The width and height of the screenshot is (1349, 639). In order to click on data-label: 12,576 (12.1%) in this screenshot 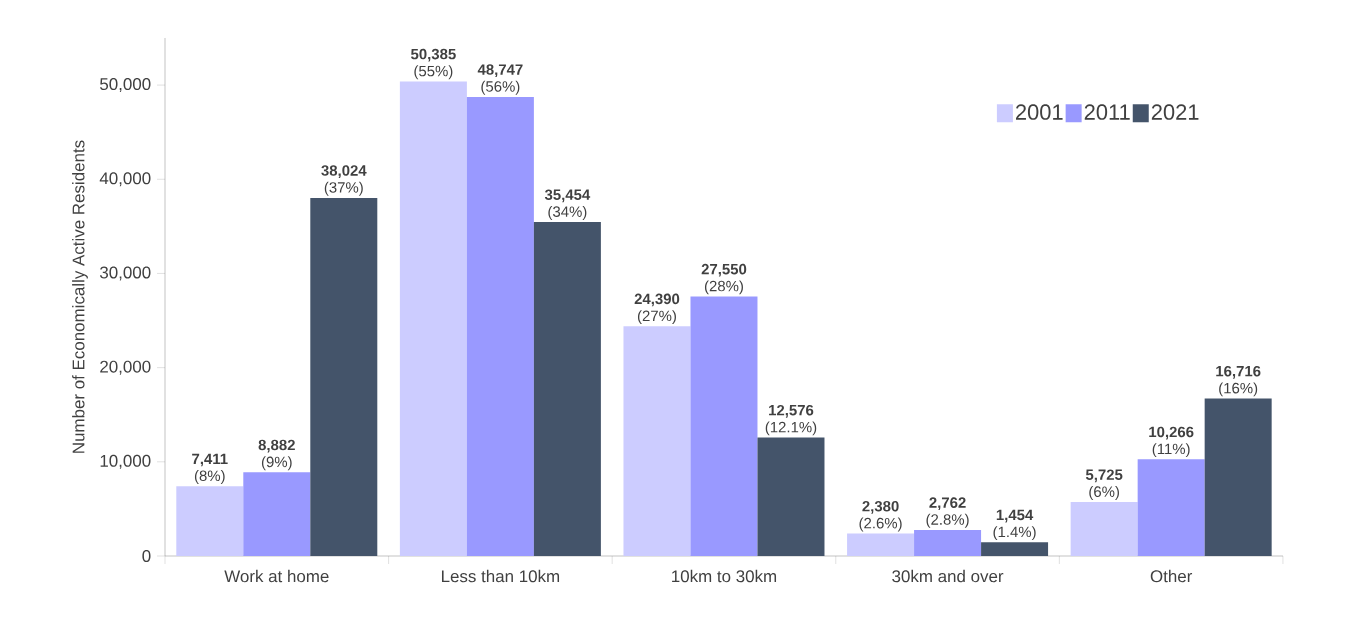, I will do `click(791, 420)`.